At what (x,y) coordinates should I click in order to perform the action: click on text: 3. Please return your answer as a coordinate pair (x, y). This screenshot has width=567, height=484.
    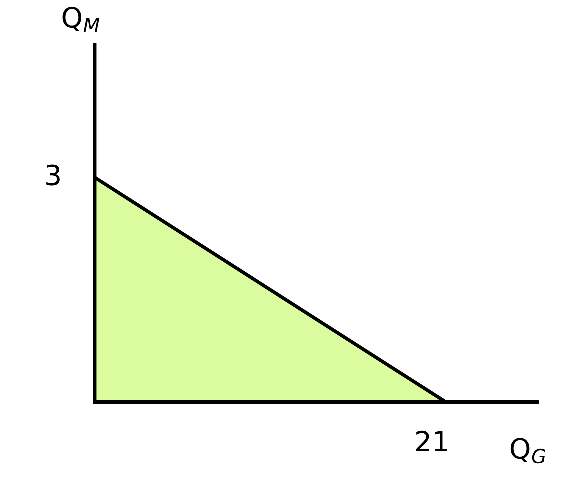
    Looking at the image, I should click on (53, 175).